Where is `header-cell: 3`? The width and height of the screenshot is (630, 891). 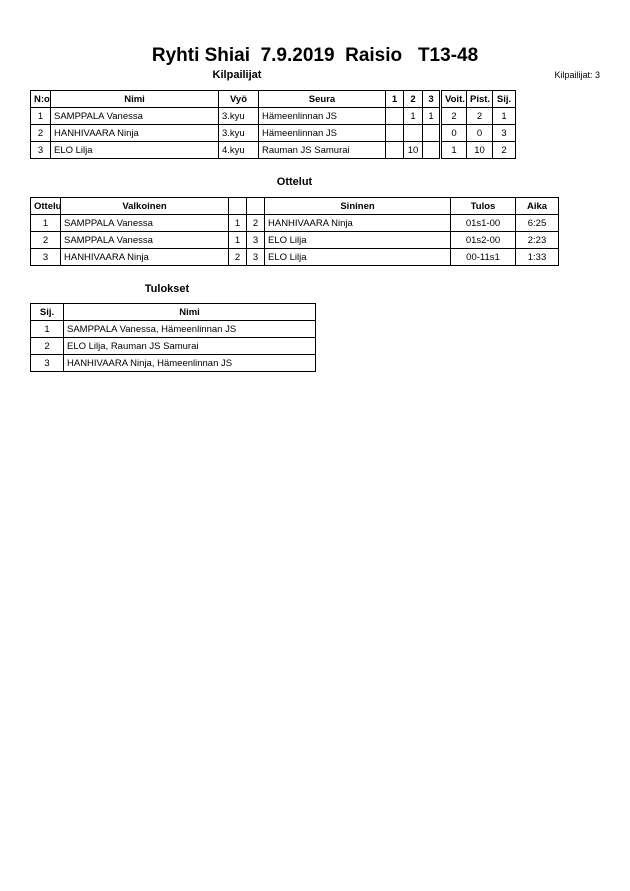
header-cell: 3 is located at coordinates (432, 99).